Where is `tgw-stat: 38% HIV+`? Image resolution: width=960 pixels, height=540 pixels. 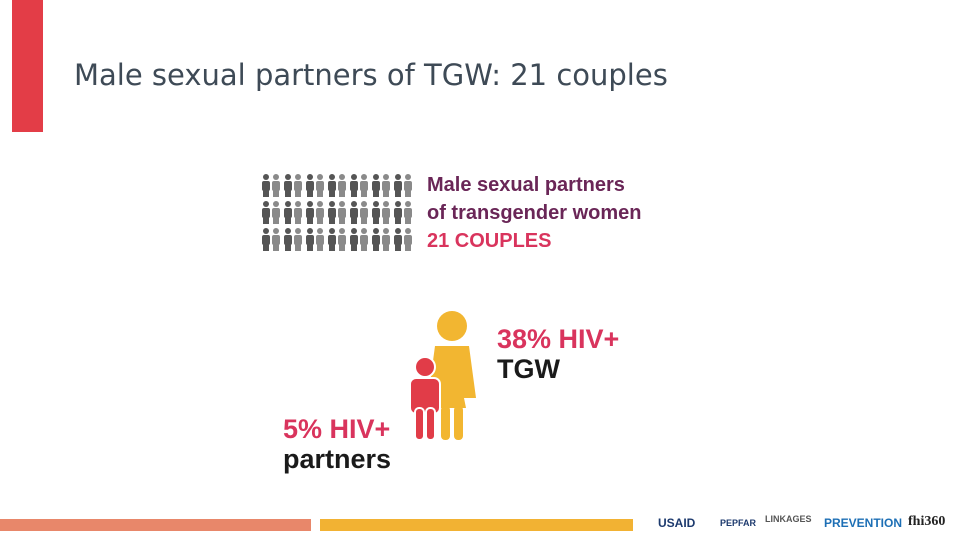 tgw-stat: 38% HIV+ is located at coordinates (558, 339).